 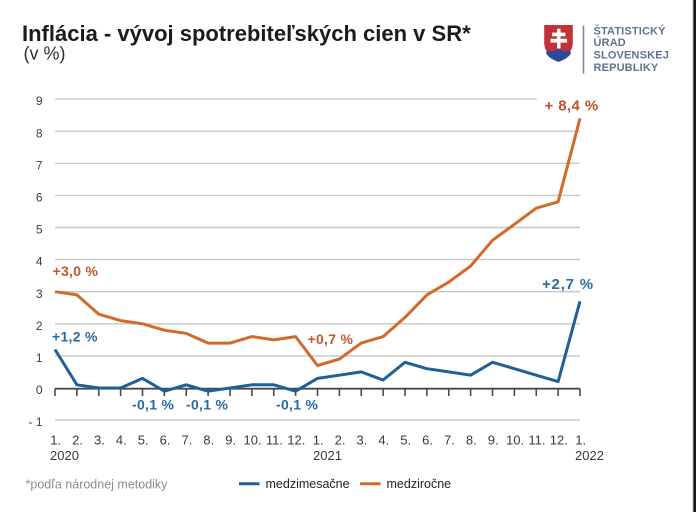 What do you see at coordinates (39, 294) in the screenshot?
I see `svg-text: 3` at bounding box center [39, 294].